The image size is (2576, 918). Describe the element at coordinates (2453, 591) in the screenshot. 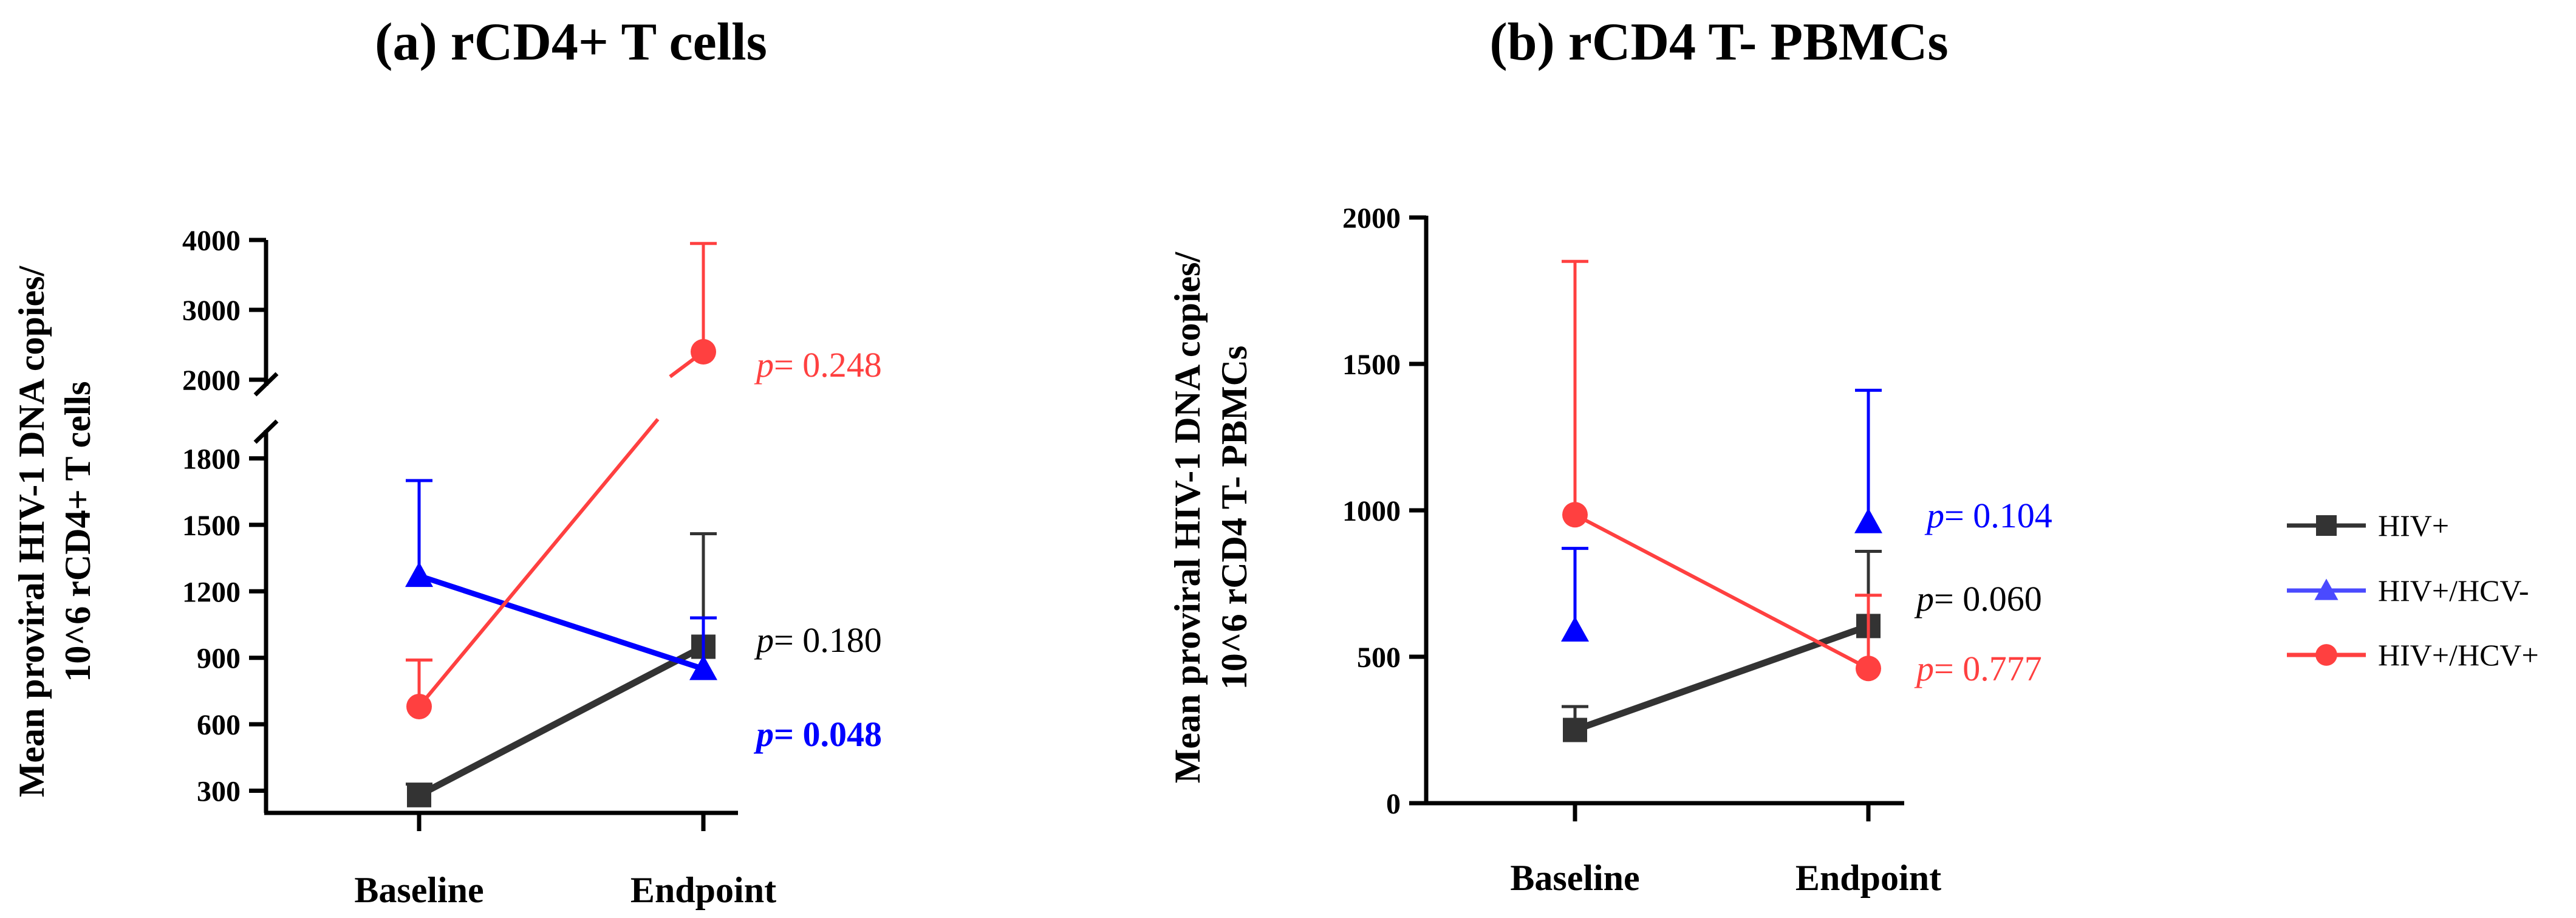

I see `legend-label-hiv-hcv: HIV+/HCV-` at that location.